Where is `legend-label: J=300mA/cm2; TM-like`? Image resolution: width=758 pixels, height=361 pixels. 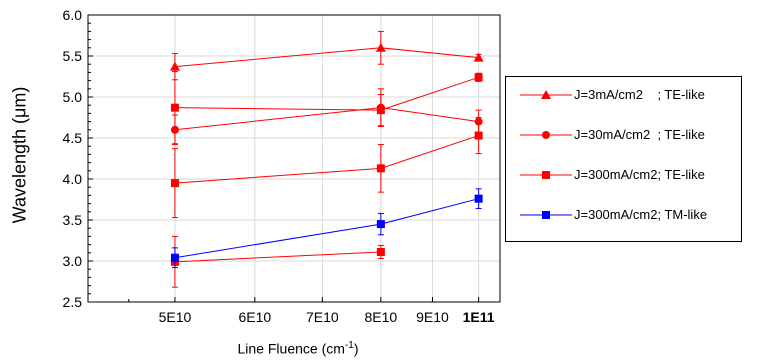
legend-label: J=300mA/cm2; TM-like is located at coordinates (641, 214).